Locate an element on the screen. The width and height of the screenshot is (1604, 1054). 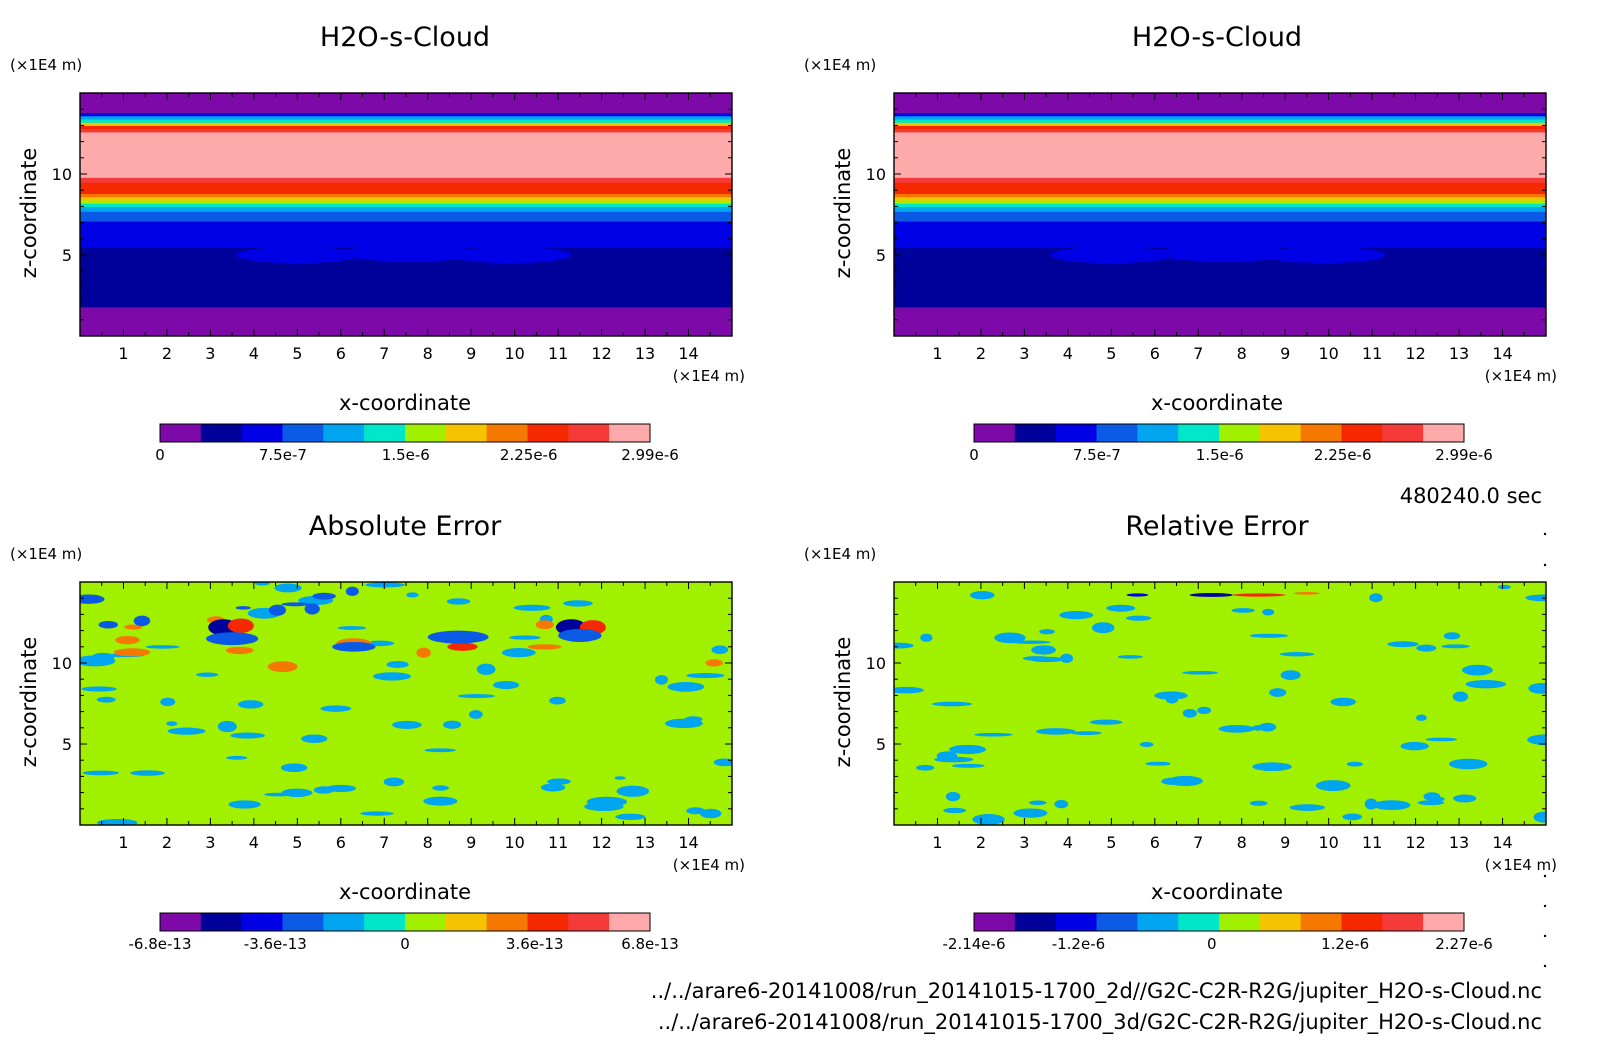
x-tick-label: 13 is located at coordinates (1459, 842).